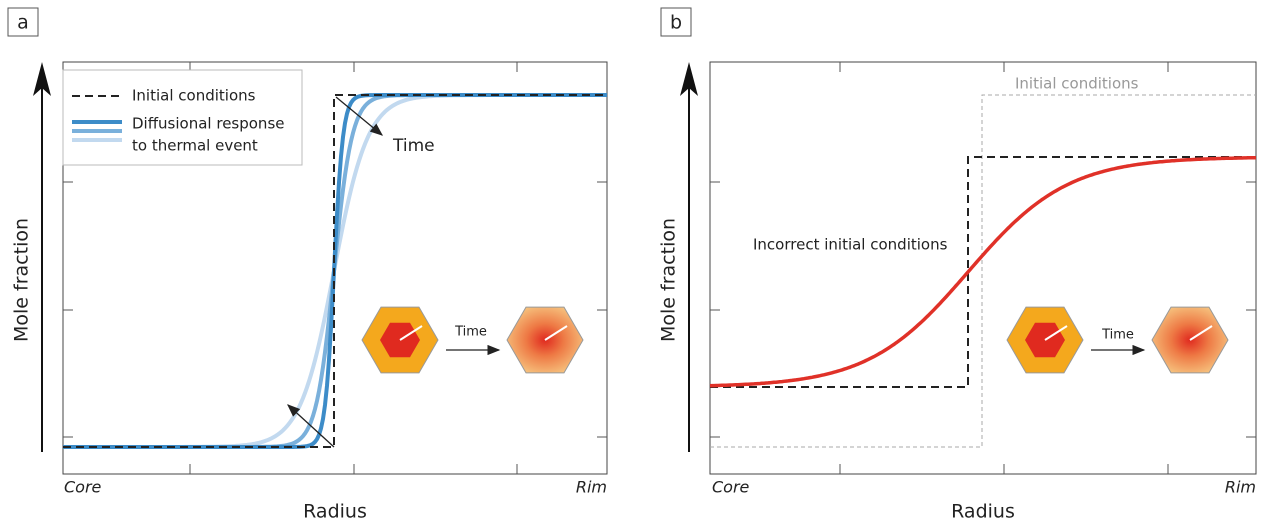 This screenshot has width=1263, height=524. Describe the element at coordinates (195, 146) in the screenshot. I see `legend-label: to thermal event` at that location.